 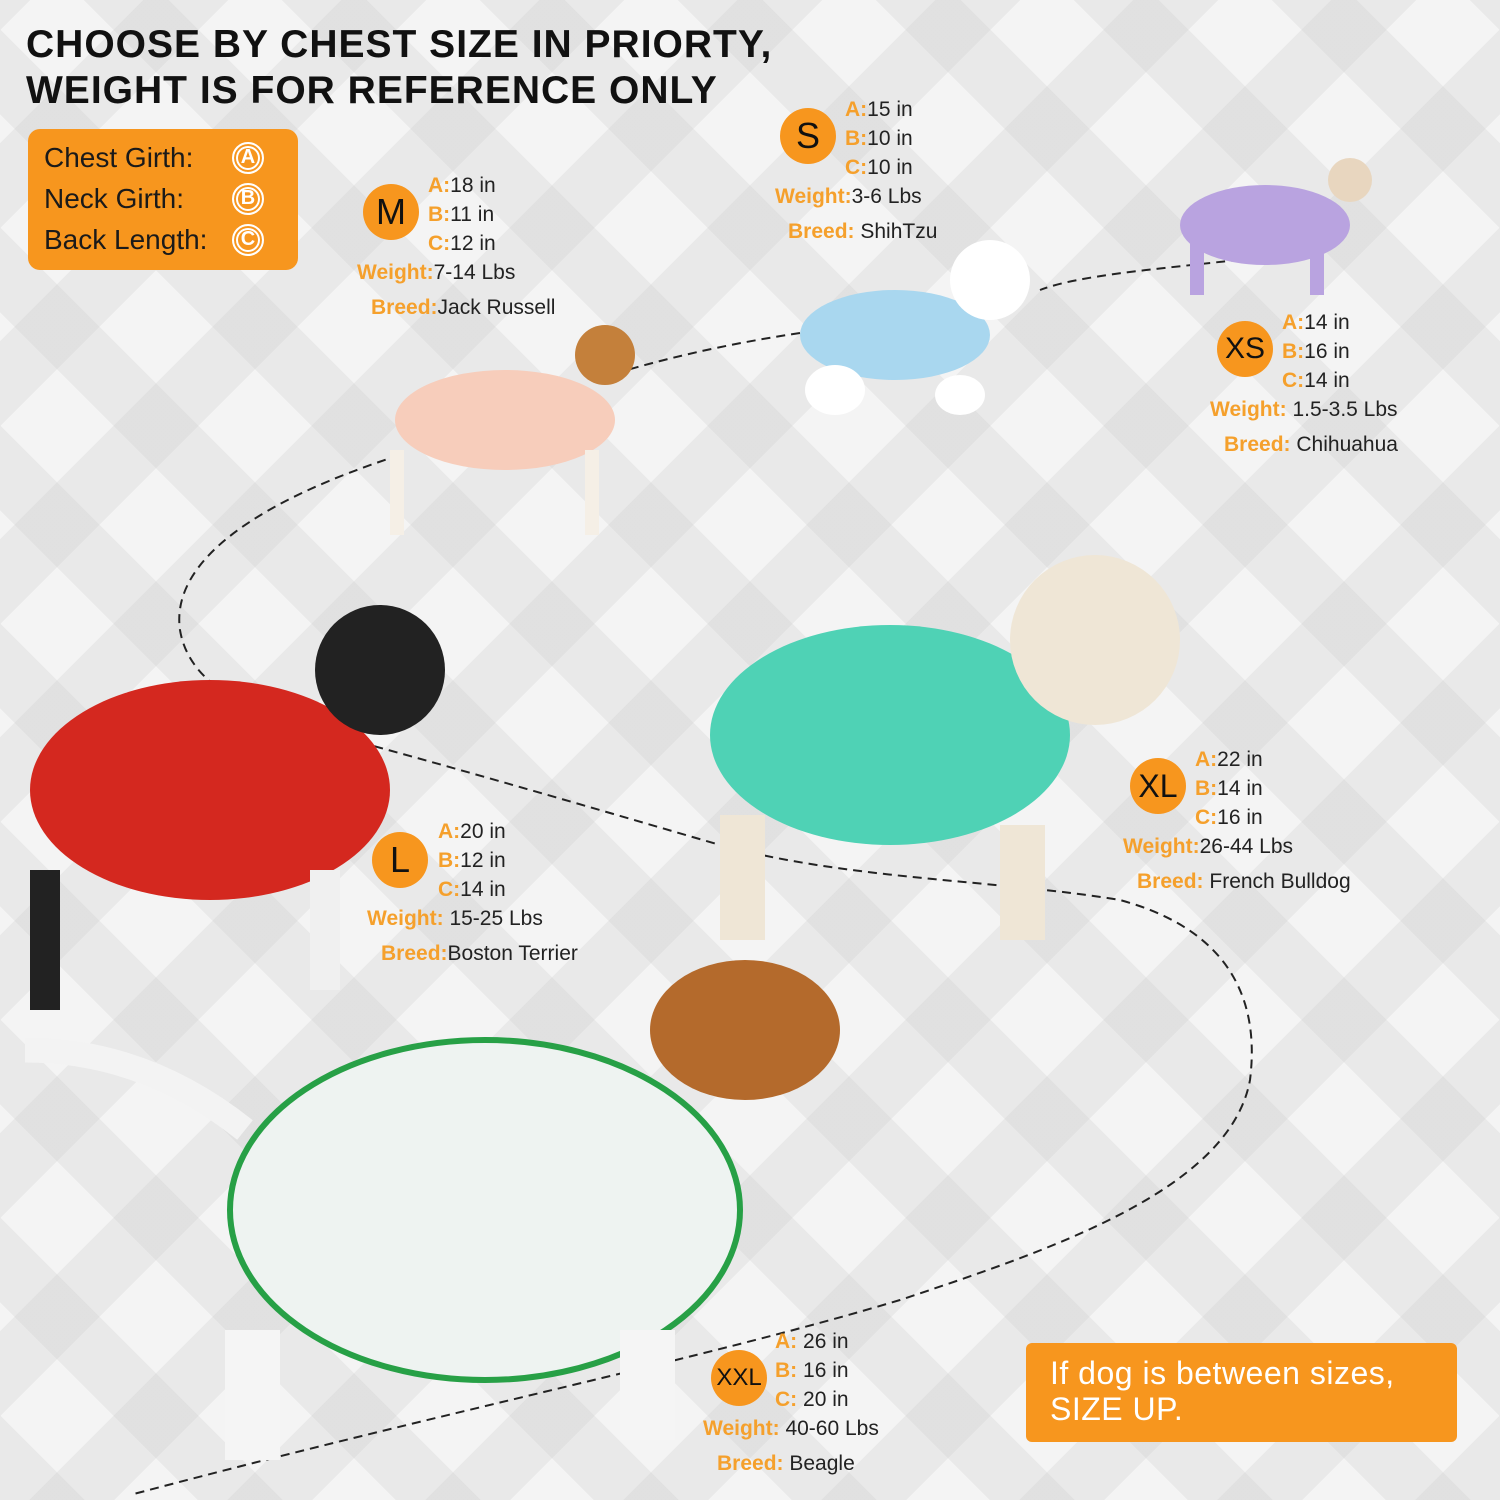 I want to click on back-value: 12 in, so click(x=473, y=243).